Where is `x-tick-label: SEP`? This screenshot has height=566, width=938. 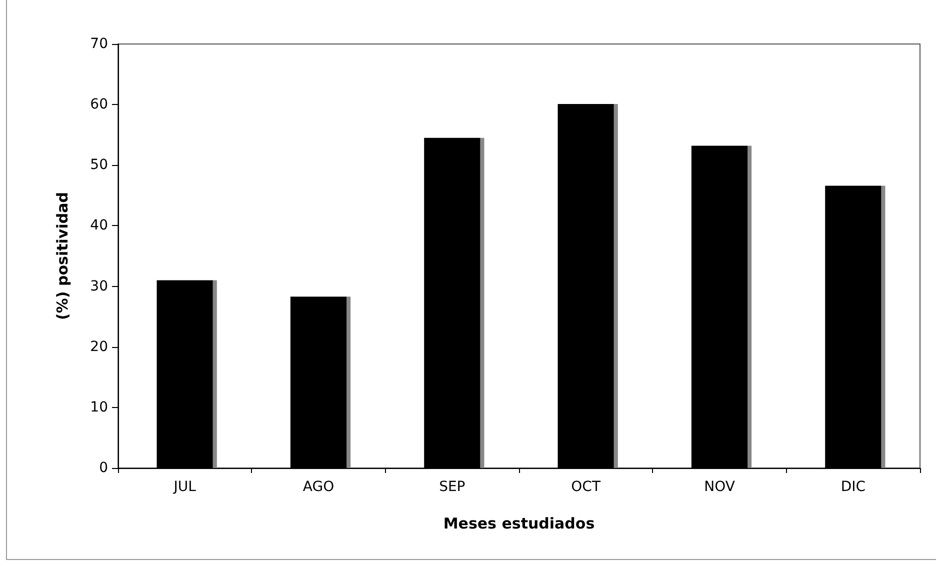 x-tick-label: SEP is located at coordinates (452, 487).